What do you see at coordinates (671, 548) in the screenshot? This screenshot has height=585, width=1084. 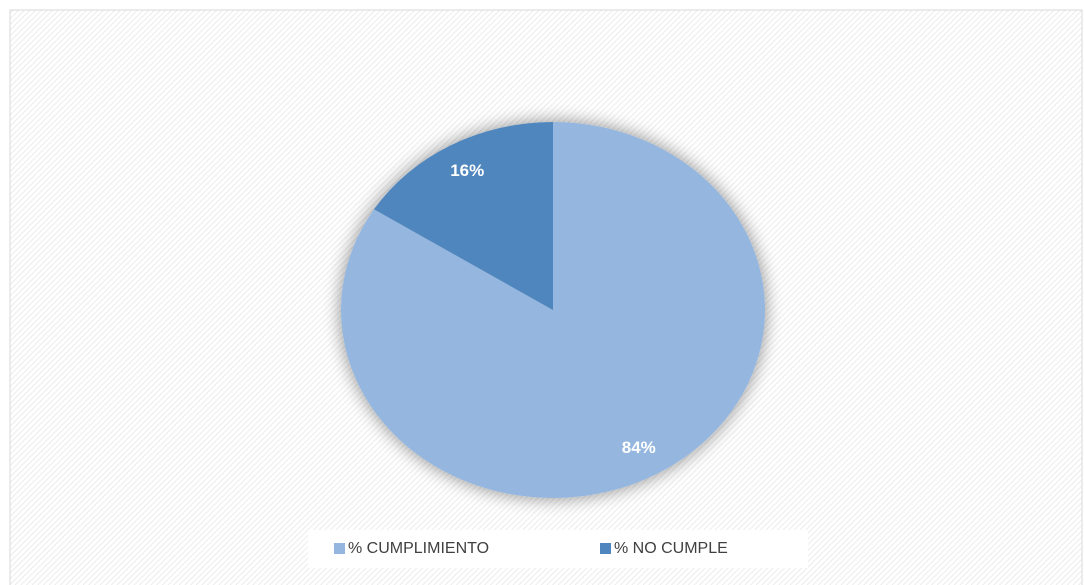 I see `legend-label: % NO CUMPLE` at bounding box center [671, 548].